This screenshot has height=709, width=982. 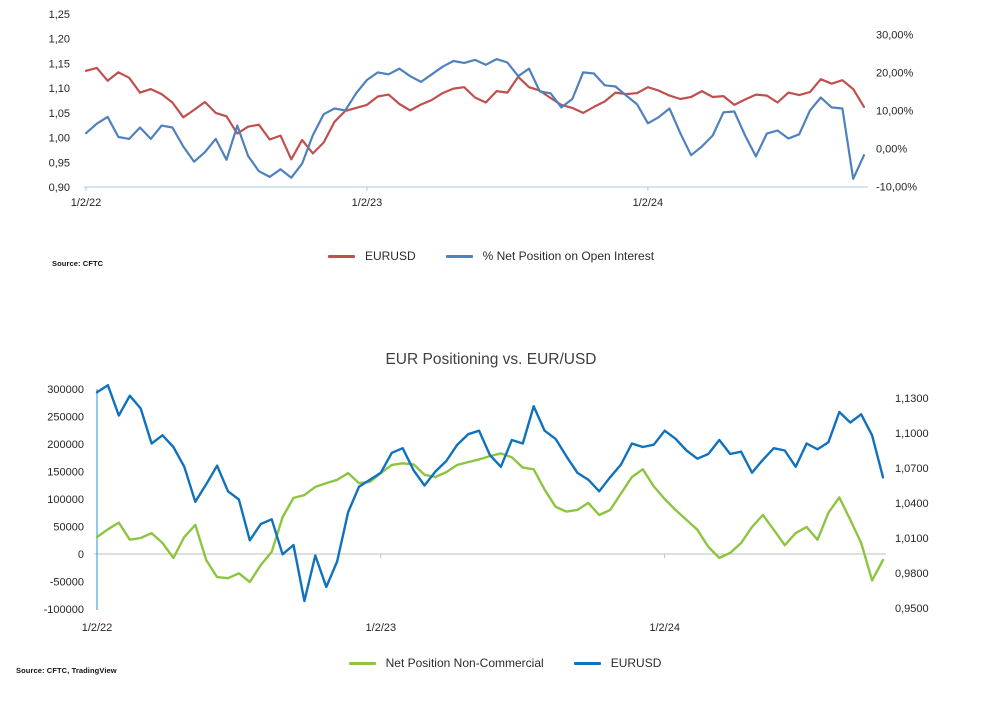 What do you see at coordinates (59, 89) in the screenshot?
I see `left-axis-tick-label: 1,10` at bounding box center [59, 89].